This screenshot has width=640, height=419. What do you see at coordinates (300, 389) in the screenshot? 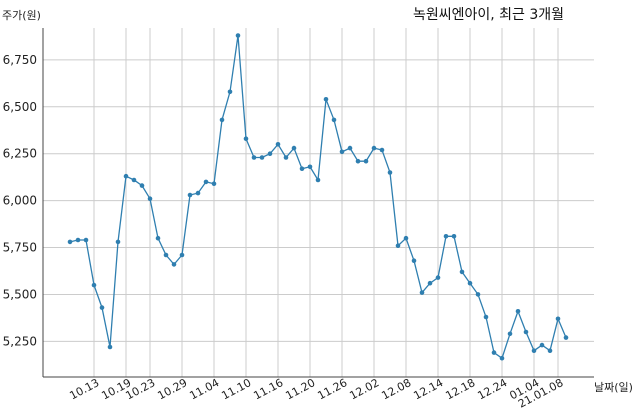
I see `x-tick-label: 11.20` at bounding box center [300, 389].